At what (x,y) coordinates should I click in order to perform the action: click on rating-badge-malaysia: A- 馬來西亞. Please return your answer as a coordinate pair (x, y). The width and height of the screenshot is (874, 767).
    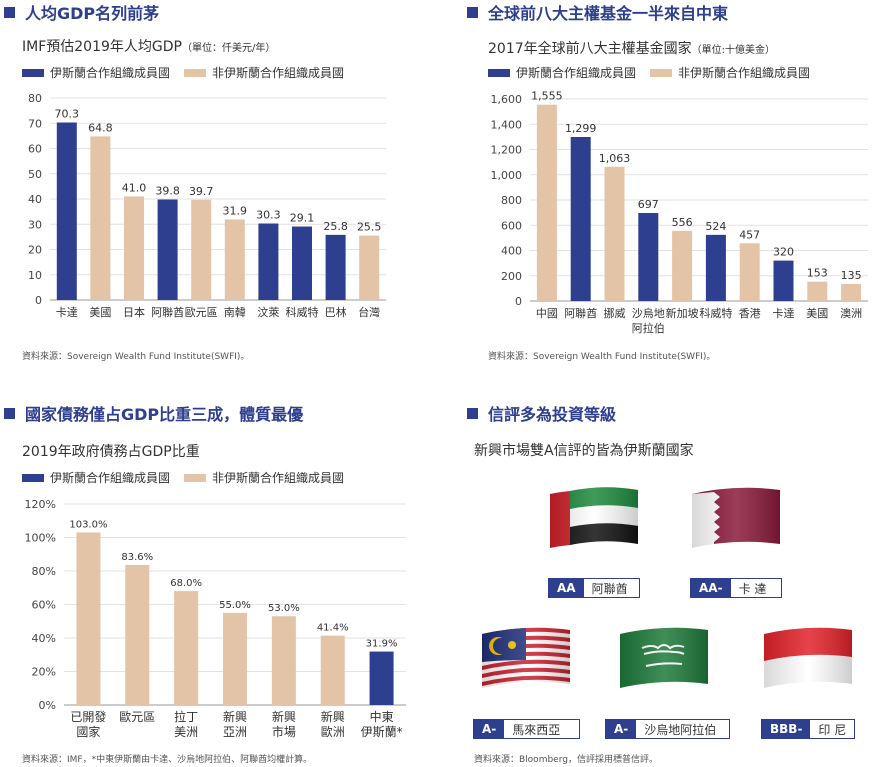
    Looking at the image, I should click on (526, 729).